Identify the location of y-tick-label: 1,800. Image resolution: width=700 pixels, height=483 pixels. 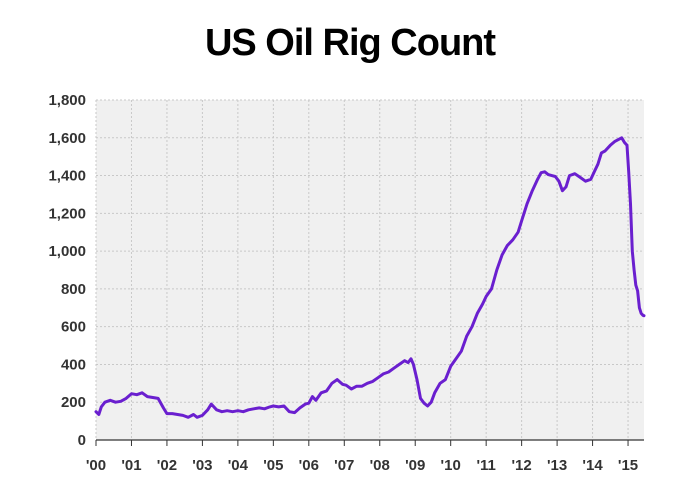
(67, 100).